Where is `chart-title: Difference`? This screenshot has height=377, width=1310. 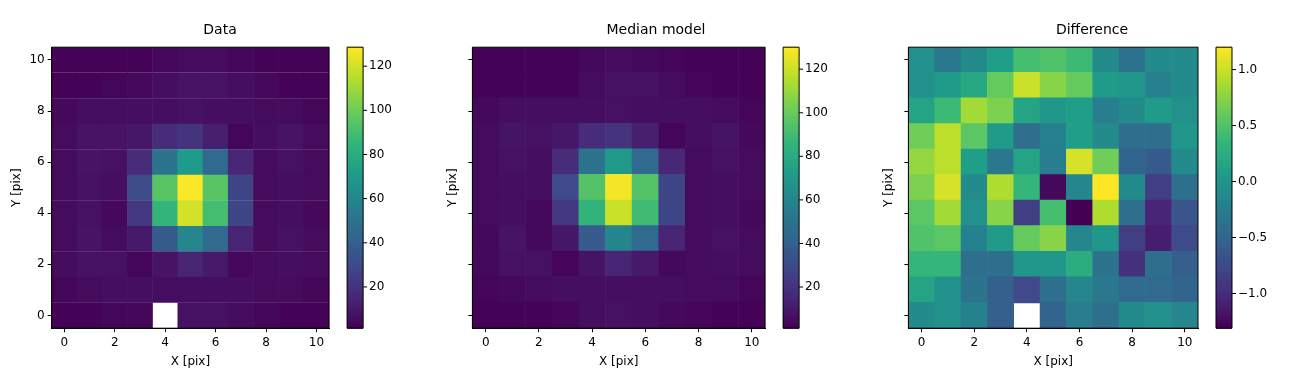
chart-title: Difference is located at coordinates (1092, 29).